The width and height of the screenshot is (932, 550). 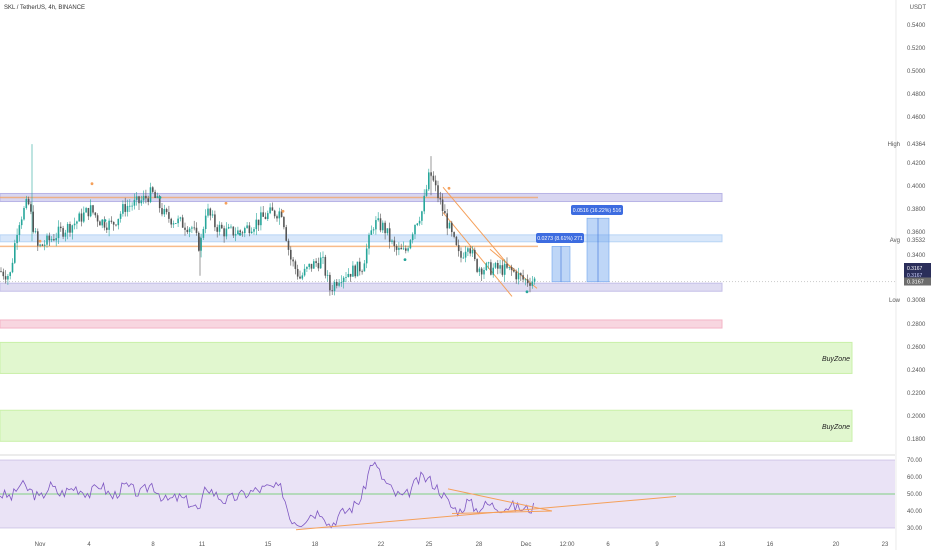 What do you see at coordinates (315, 545) in the screenshot?
I see `time-tick-label: 18` at bounding box center [315, 545].